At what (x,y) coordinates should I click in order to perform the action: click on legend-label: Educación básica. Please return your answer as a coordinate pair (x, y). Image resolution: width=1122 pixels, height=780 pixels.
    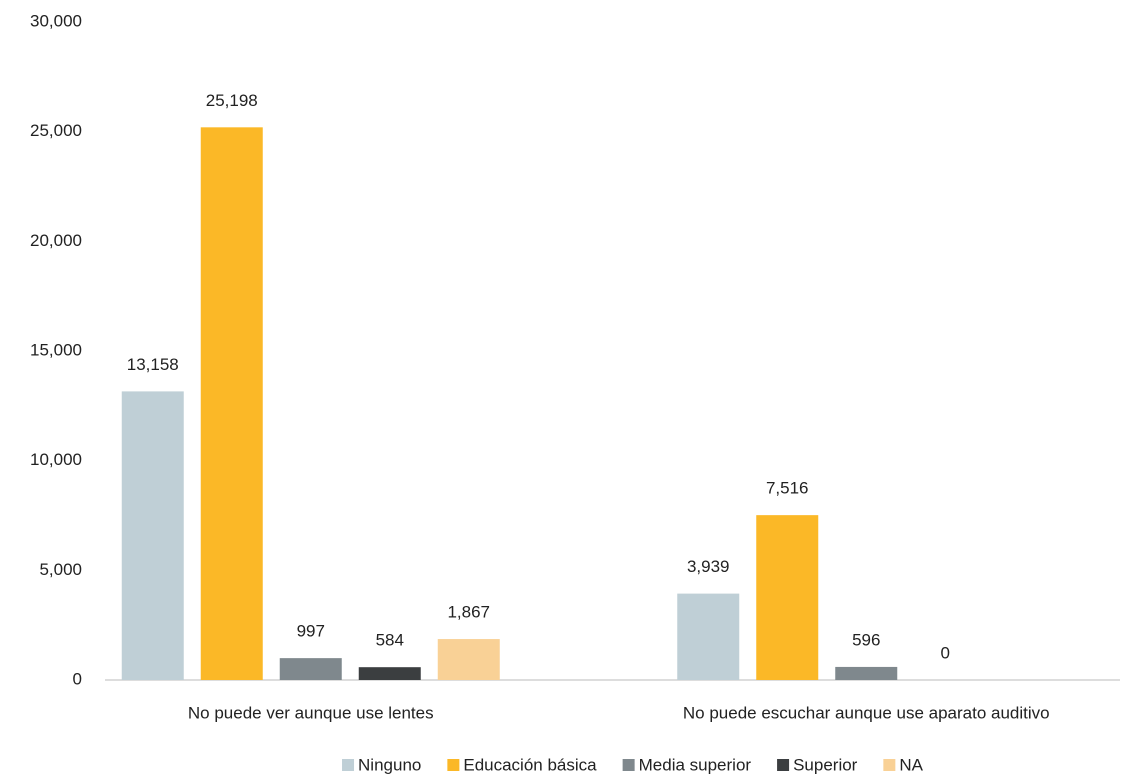
    Looking at the image, I should click on (530, 764).